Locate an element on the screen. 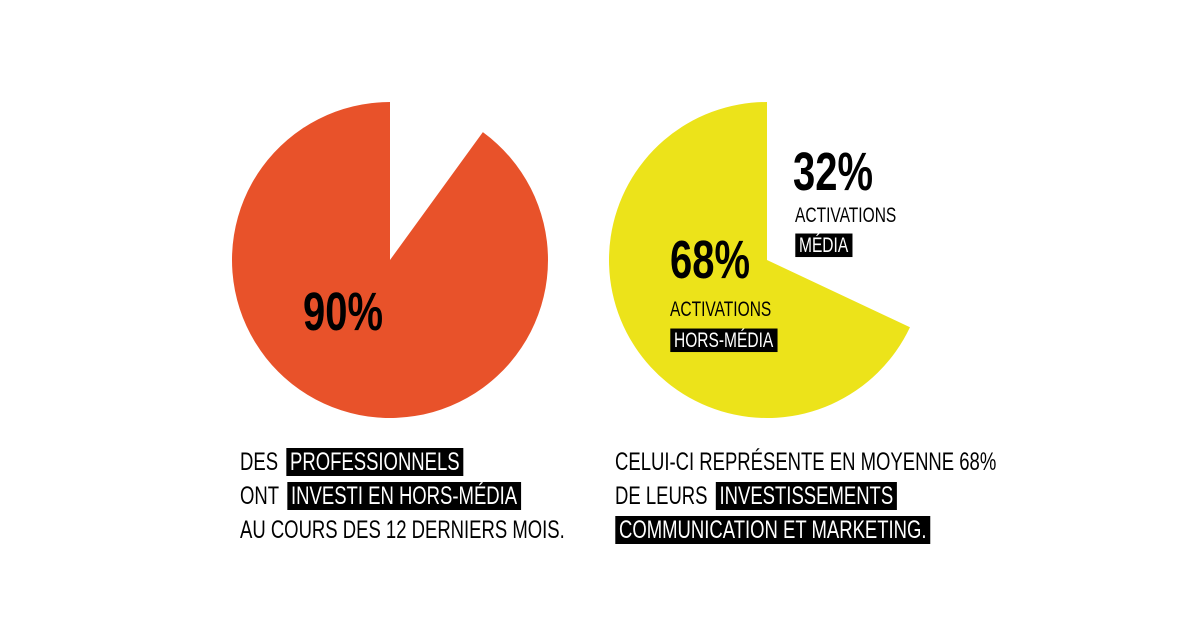  caption-text: PROFESSIONNELS is located at coordinates (375, 461).